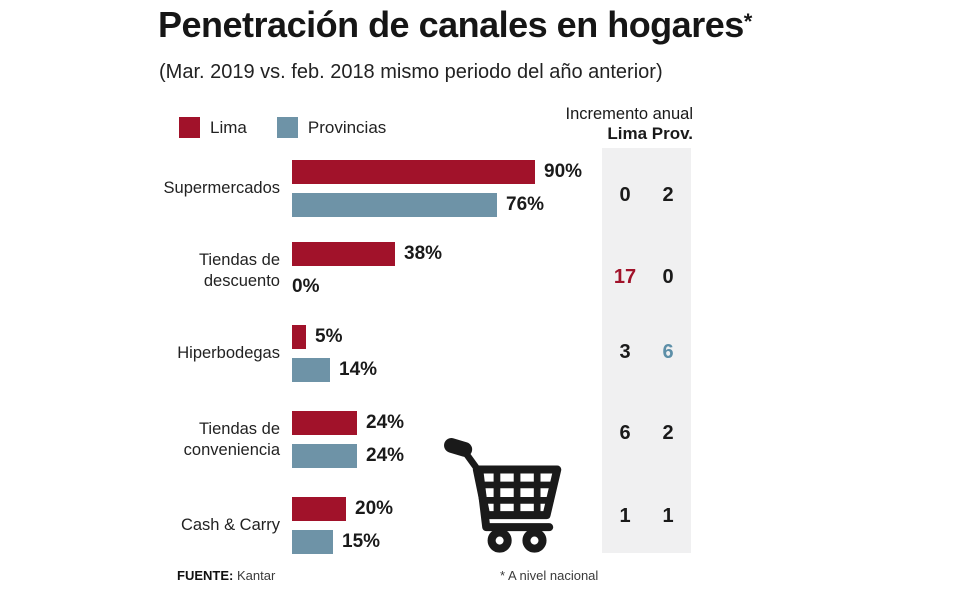  I want to click on source-line: FUENTE: Kantar, so click(226, 575).